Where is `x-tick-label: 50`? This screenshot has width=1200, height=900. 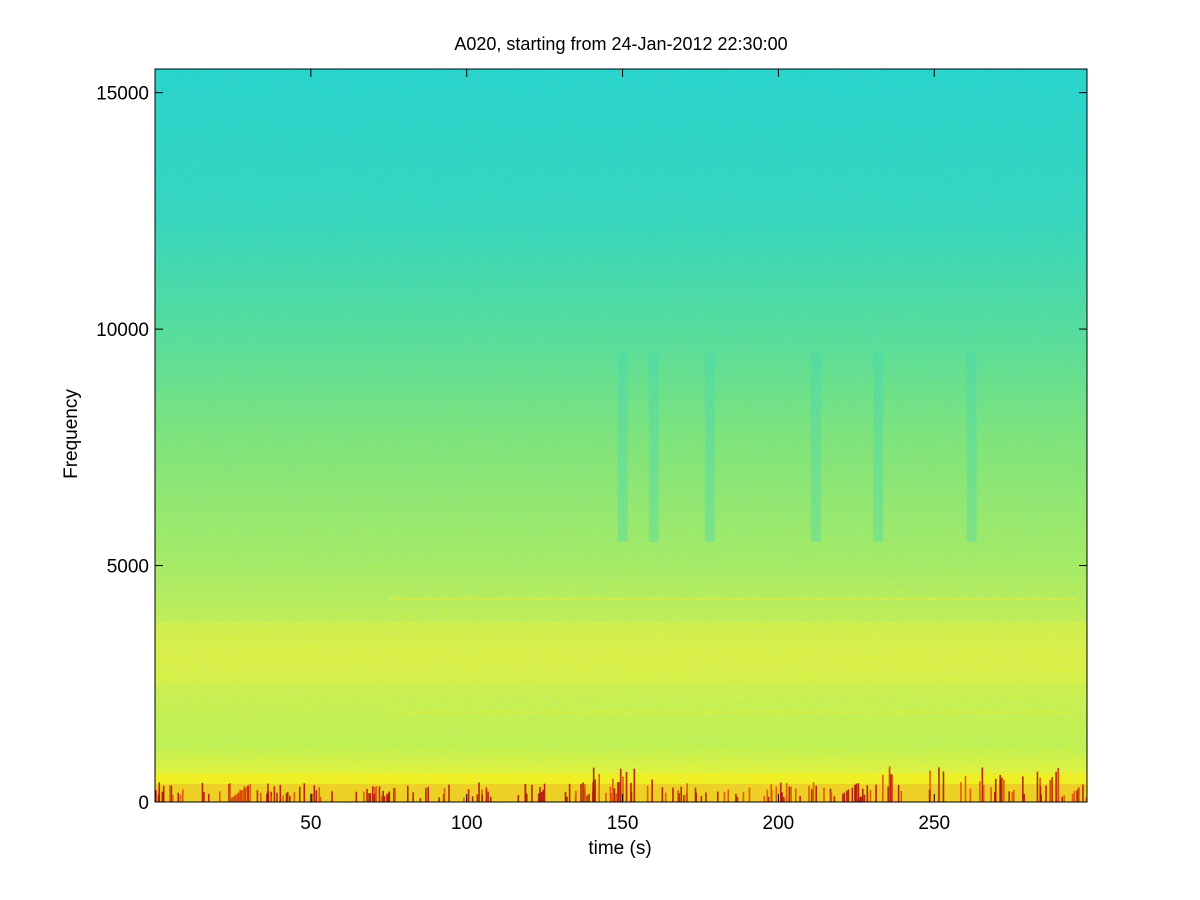
x-tick-label: 50 is located at coordinates (310, 823).